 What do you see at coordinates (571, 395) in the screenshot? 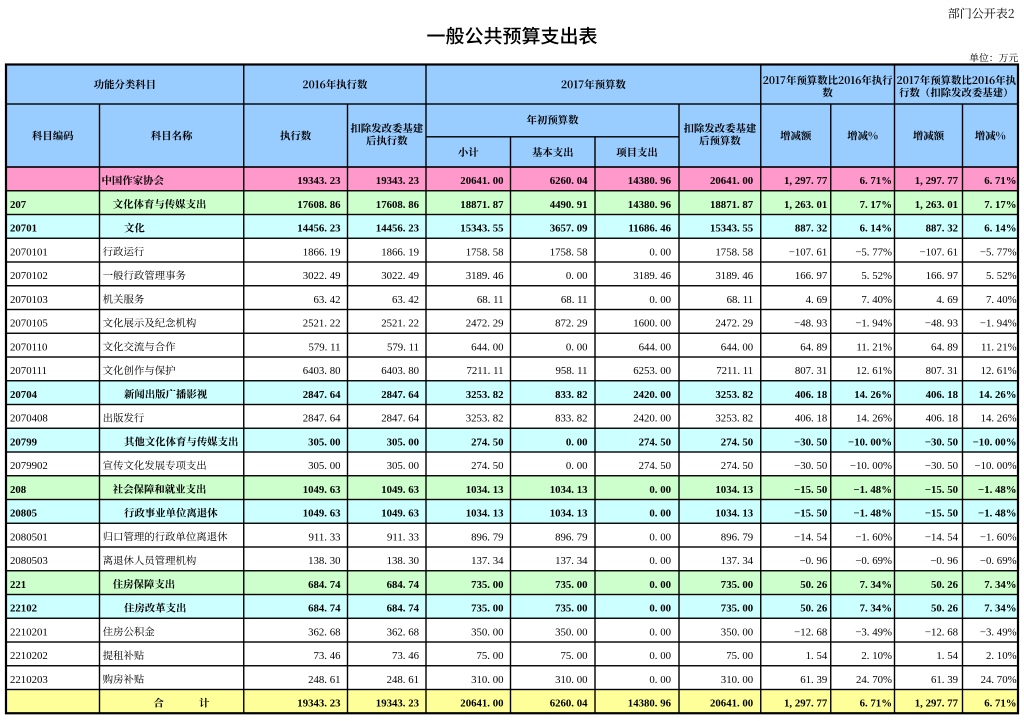
I see `svg-text:833.82: 833. 82` at bounding box center [571, 395].